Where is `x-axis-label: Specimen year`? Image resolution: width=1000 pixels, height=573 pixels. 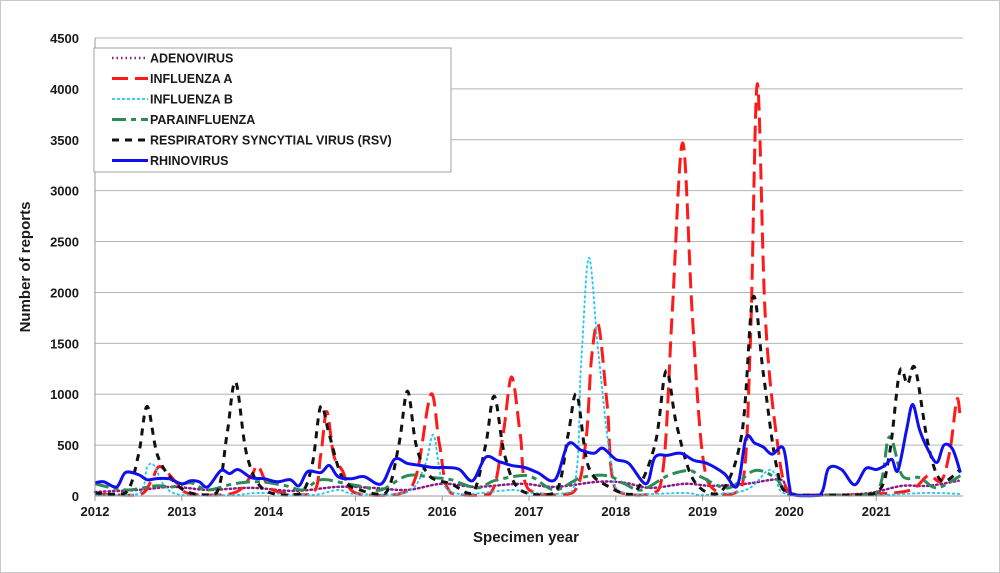 x-axis-label: Specimen year is located at coordinates (526, 537).